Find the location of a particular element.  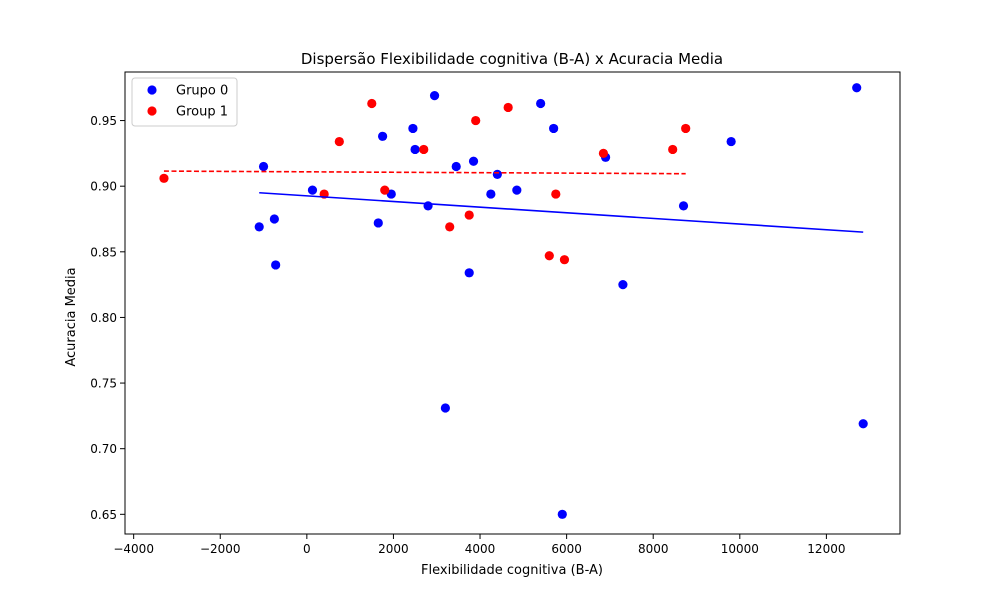

x-tick-label-1: −2000 is located at coordinates (220, 549).